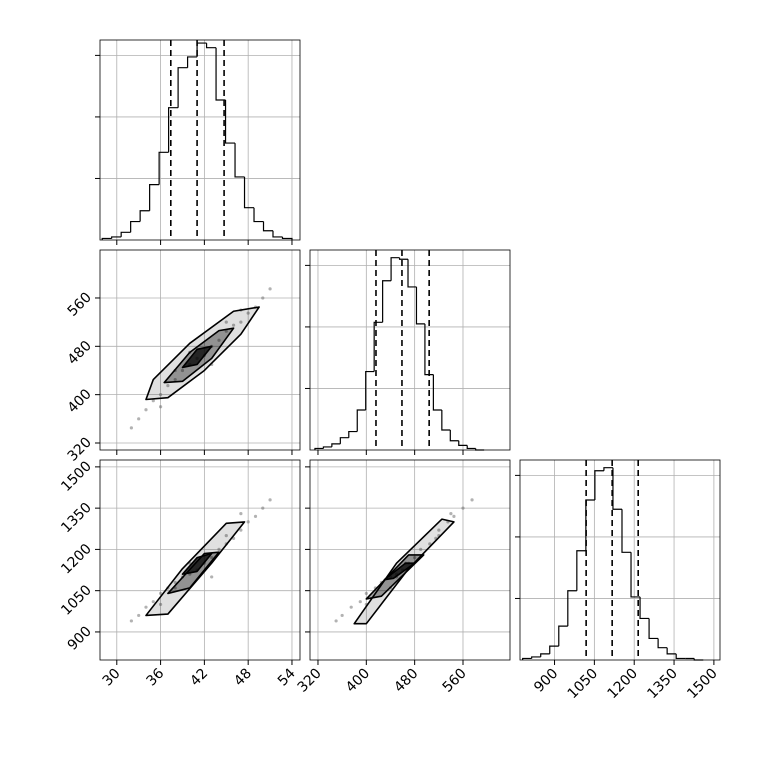 Image resolution: width=760 pixels, height=764 pixels. Describe the element at coordinates (80, 450) in the screenshot. I see `y-tick-label: 320` at that location.